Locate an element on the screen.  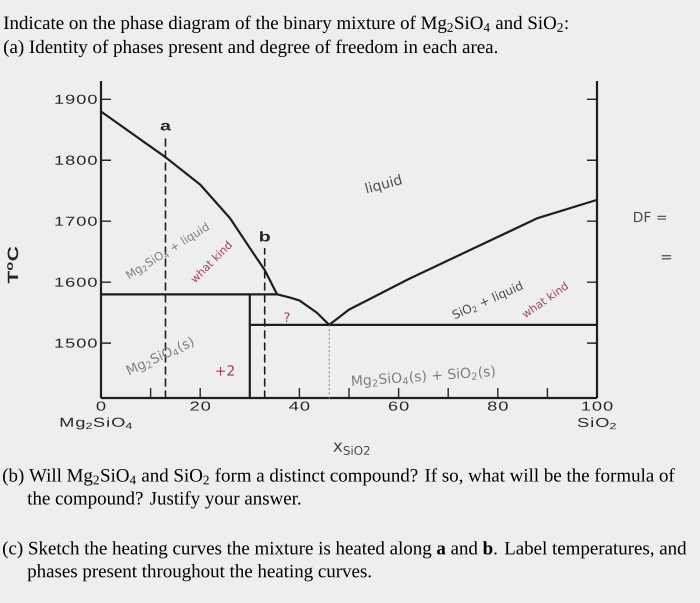
y-tick-label: 1800 is located at coordinates (76, 160).